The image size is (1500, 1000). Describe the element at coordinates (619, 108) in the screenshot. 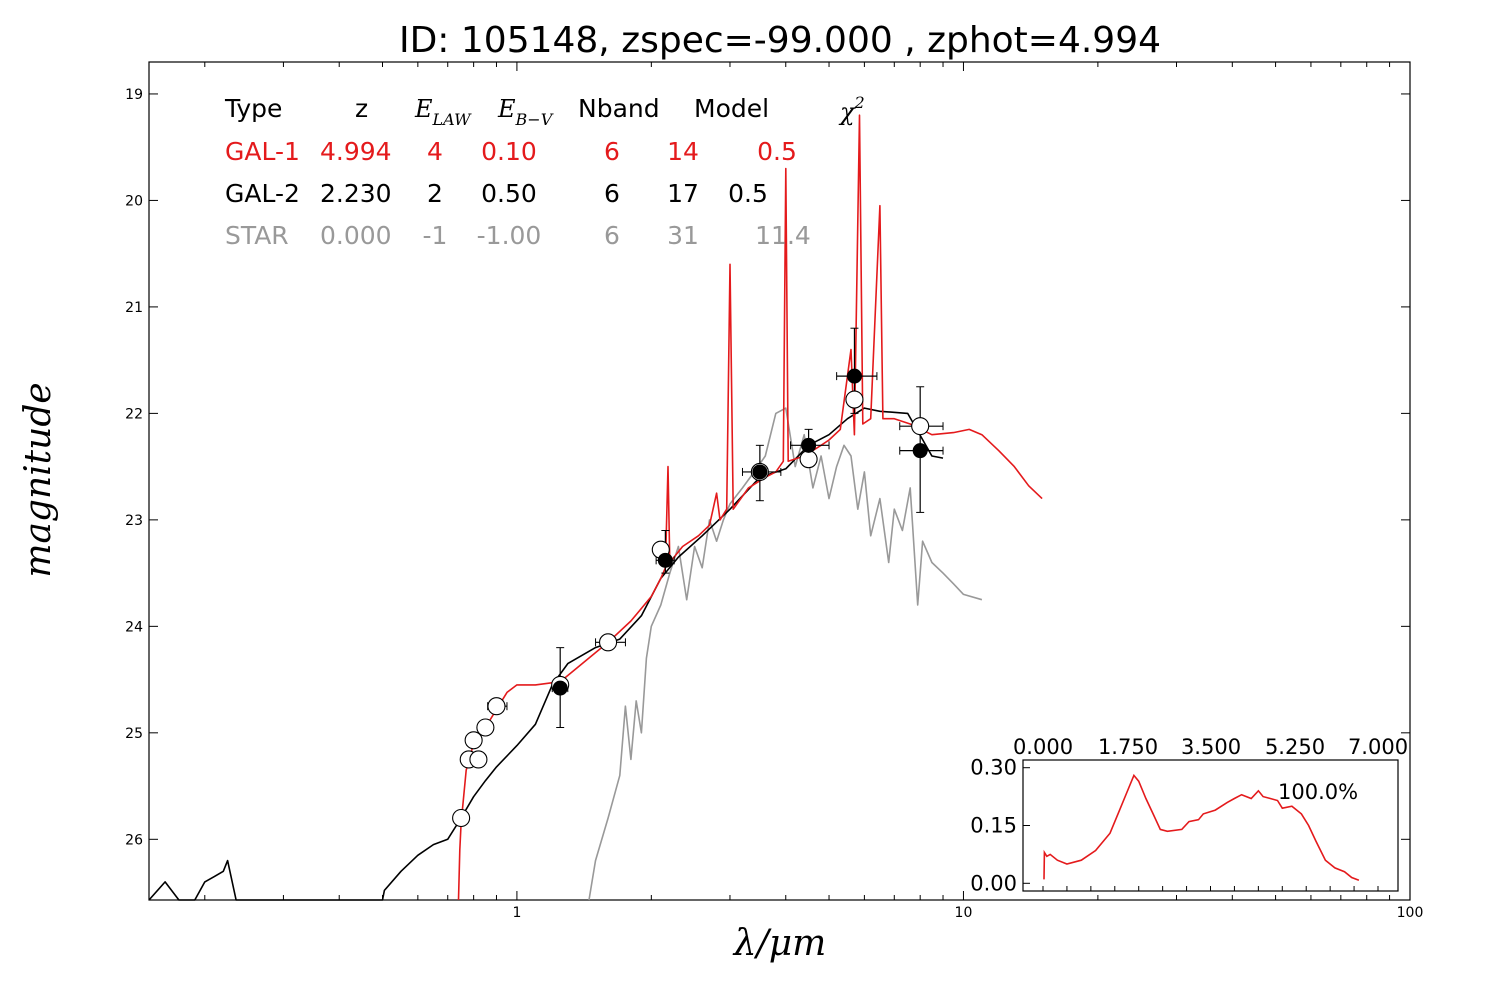

I see `table-header-nband: Nband` at that location.